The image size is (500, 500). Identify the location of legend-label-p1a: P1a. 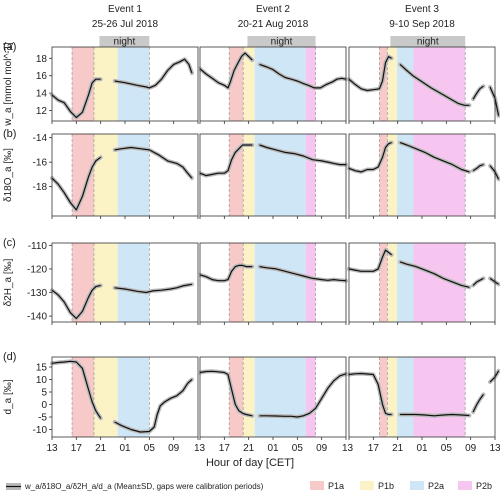
(336, 486).